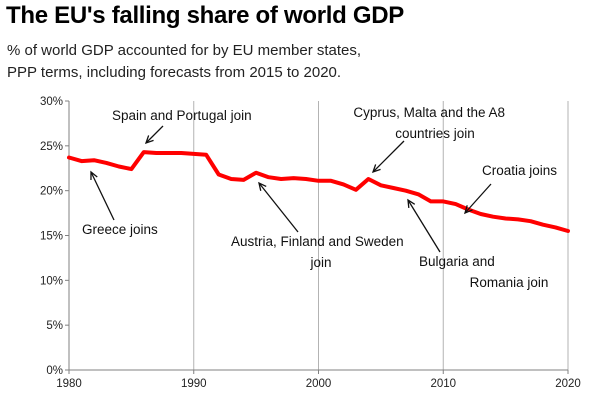 Image resolution: width=593 pixels, height=409 pixels. What do you see at coordinates (51, 147) in the screenshot?
I see `y-tick-label: 25%` at bounding box center [51, 147].